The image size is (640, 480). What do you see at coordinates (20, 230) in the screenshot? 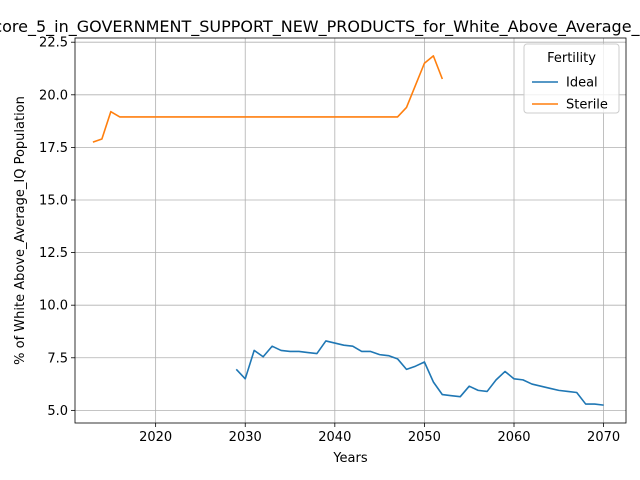
I see `y-axis-label: % of White Above_Average_IQ Population` at bounding box center [20, 230].